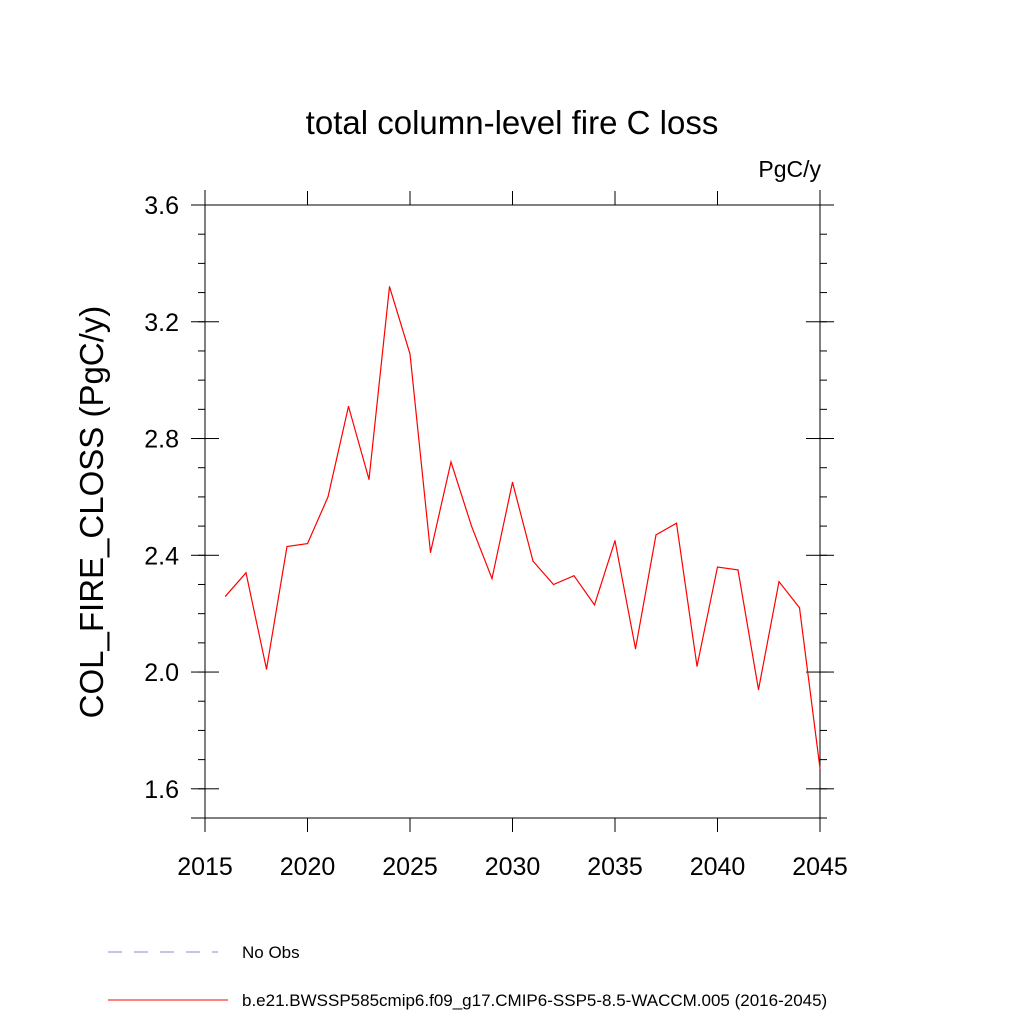 The width and height of the screenshot is (1024, 1024). What do you see at coordinates (205, 867) in the screenshot?
I see `x-tick-label: 2015` at bounding box center [205, 867].